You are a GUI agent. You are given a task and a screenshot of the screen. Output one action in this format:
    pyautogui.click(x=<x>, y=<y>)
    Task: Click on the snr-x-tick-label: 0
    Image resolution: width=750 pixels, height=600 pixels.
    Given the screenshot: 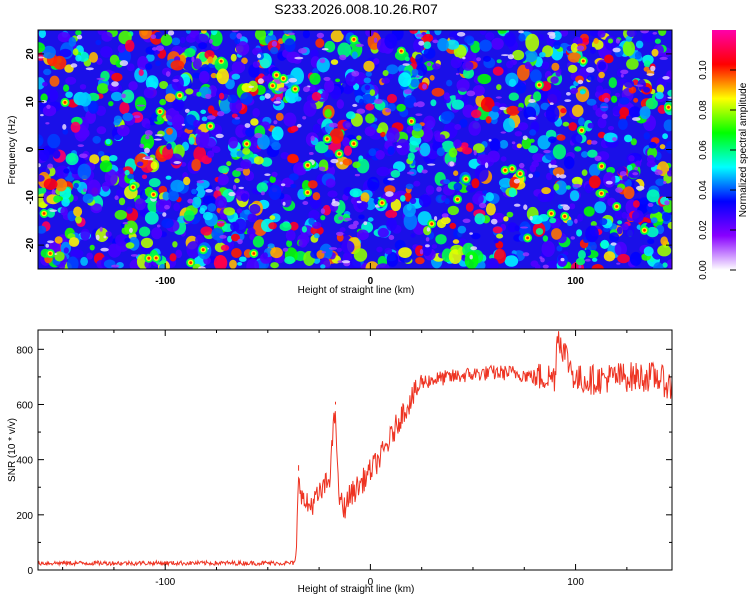 What is the action you would take?
    pyautogui.click(x=371, y=582)
    